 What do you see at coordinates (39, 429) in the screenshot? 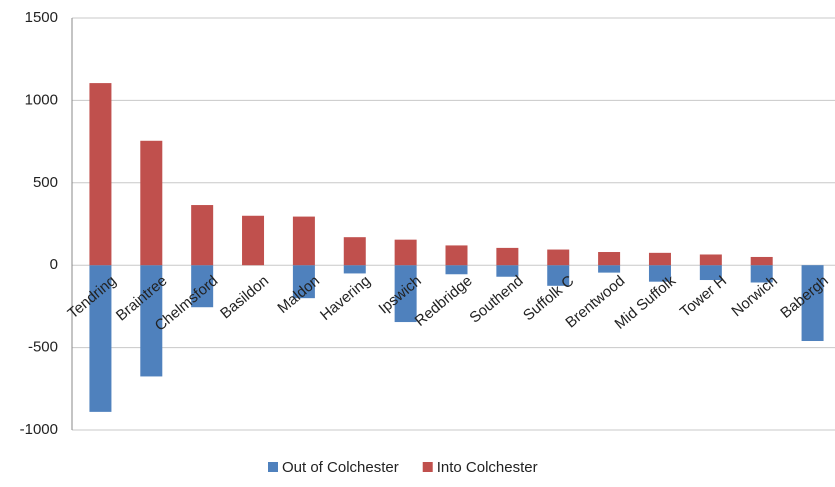
I see `y-tick-label: -1000` at bounding box center [39, 429].